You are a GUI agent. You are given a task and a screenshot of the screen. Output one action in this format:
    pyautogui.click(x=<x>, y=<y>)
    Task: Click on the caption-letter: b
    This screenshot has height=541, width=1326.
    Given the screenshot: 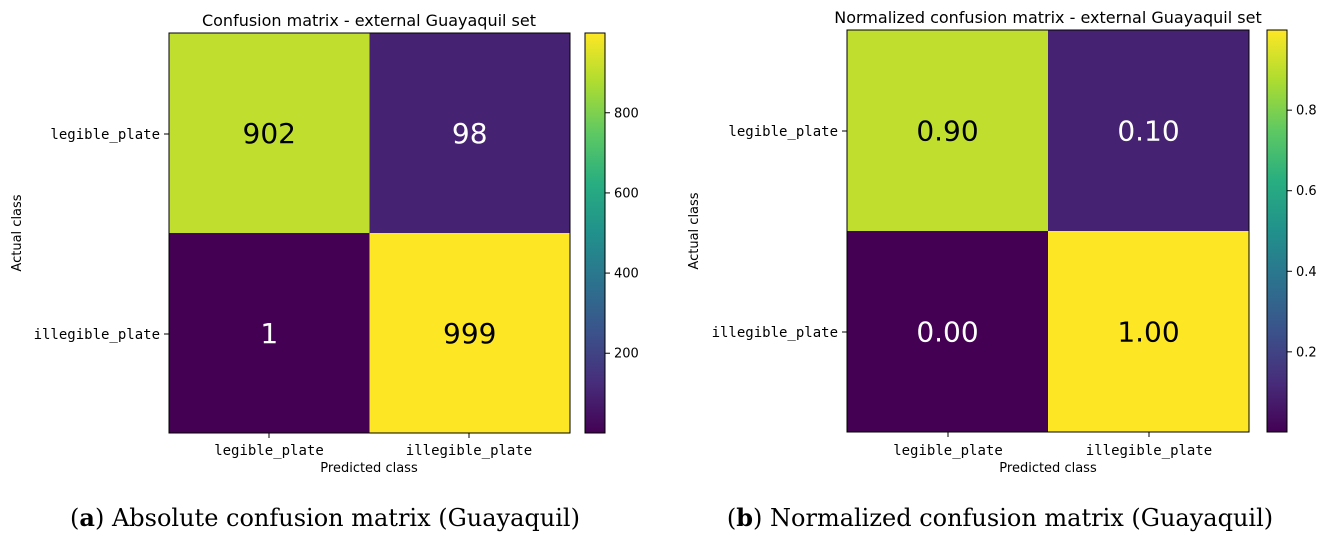 What is the action you would take?
    pyautogui.click(x=744, y=517)
    